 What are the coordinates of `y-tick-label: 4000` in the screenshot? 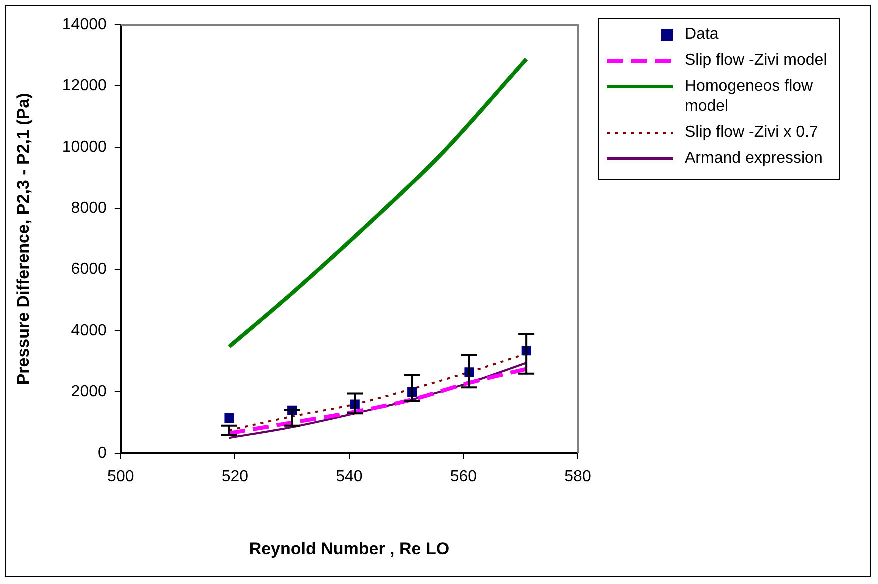 It's located at (89, 331).